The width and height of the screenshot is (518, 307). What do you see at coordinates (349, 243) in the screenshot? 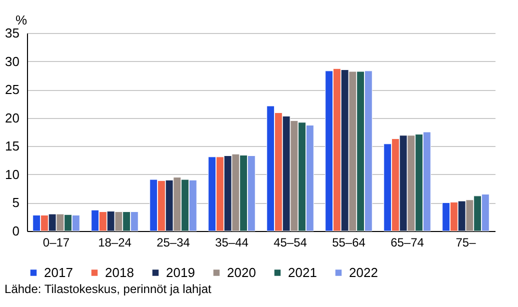
I see `x-tick-label: 55–64` at bounding box center [349, 243].